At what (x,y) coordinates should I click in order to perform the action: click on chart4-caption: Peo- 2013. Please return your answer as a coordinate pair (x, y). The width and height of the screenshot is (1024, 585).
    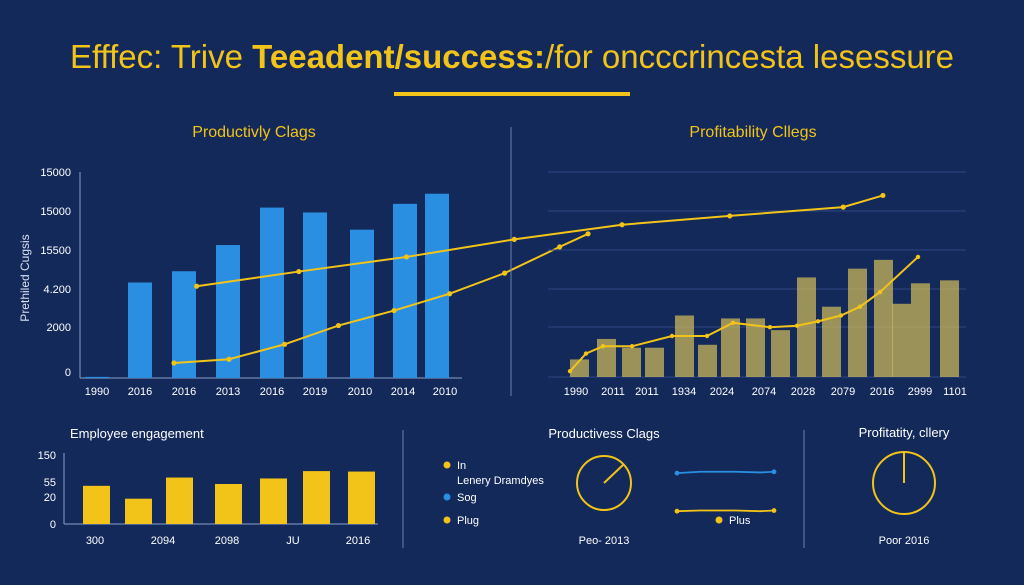
    Looking at the image, I should click on (604, 541).